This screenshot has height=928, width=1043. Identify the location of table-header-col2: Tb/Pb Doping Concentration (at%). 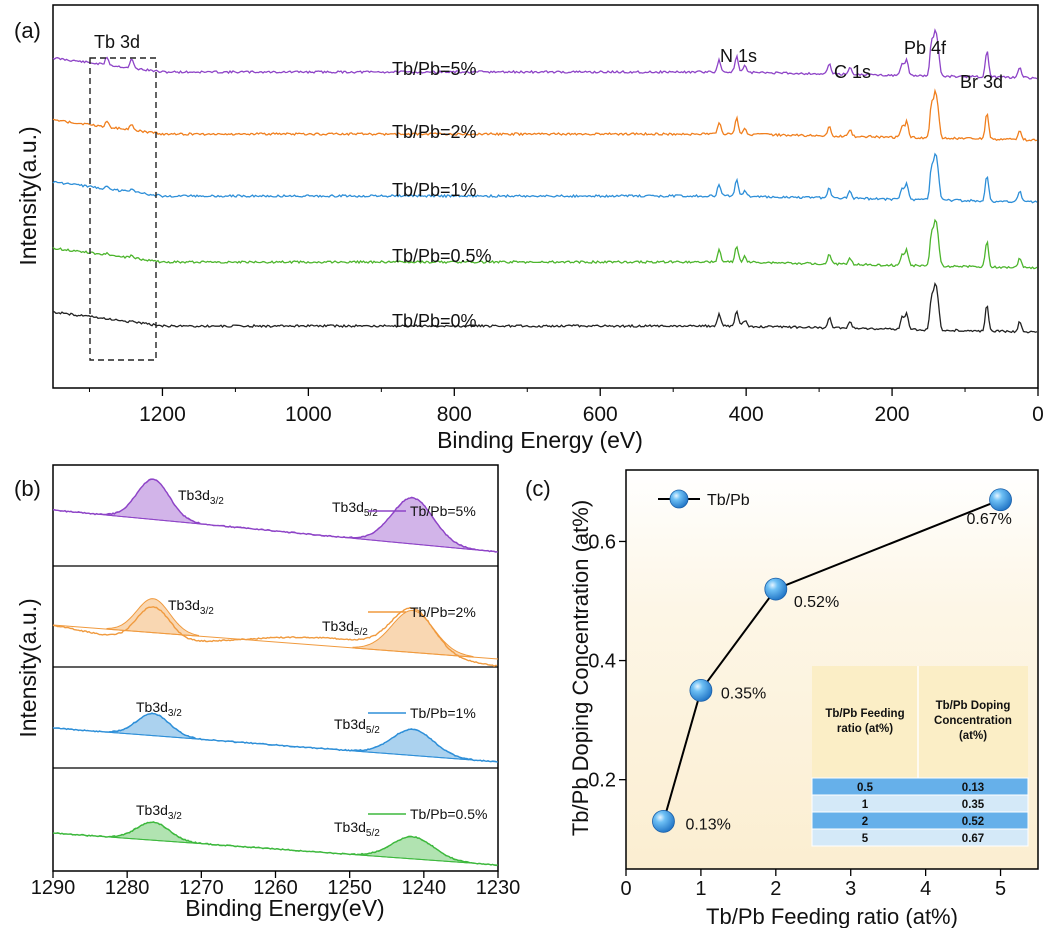
(973, 721).